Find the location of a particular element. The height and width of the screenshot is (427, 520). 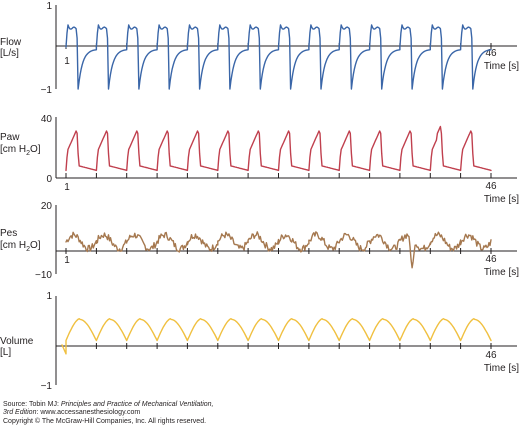

pes-label-unit-sub: 2 is located at coordinates (28, 249).